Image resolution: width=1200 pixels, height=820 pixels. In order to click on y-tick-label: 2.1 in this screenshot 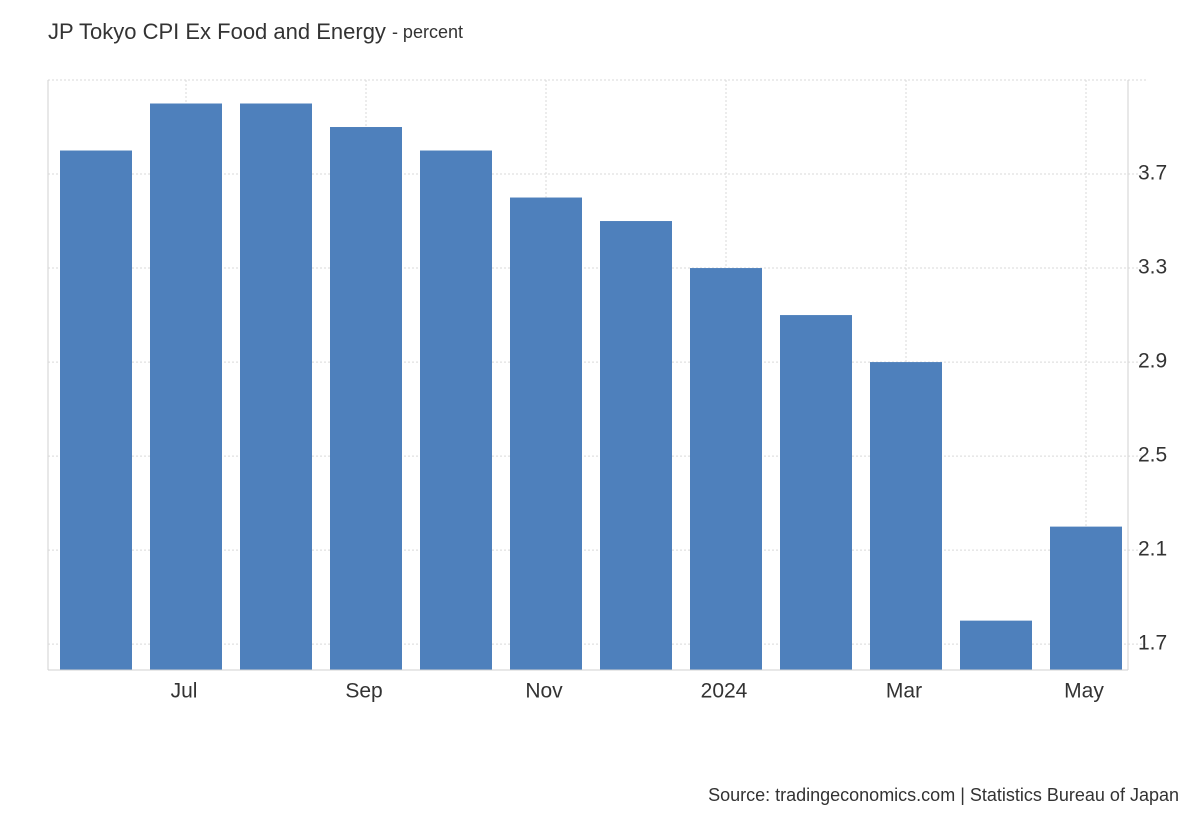, I will do `click(1152, 549)`.